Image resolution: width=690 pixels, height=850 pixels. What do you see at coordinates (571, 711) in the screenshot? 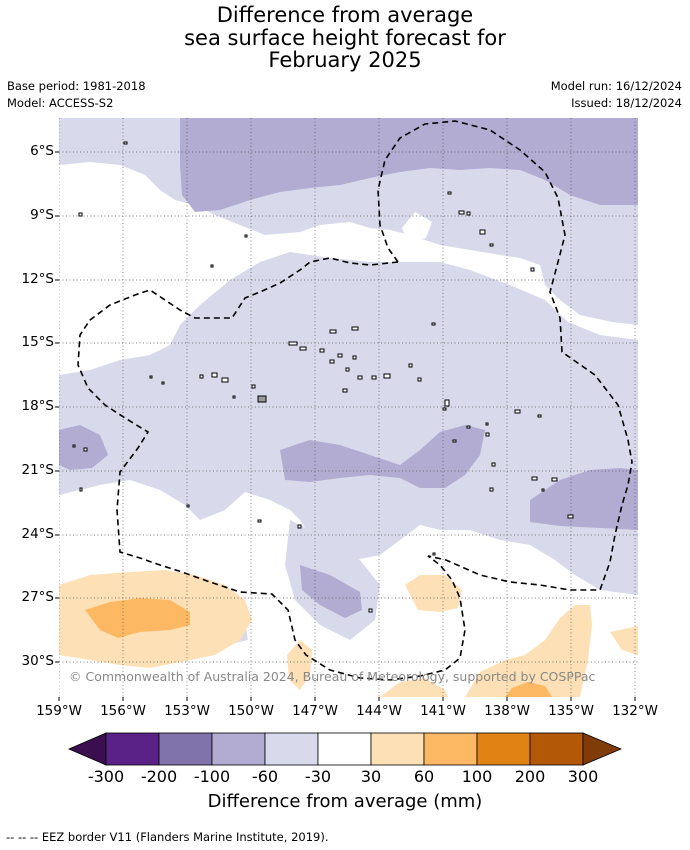
I see `lon-label-135w: 135°W` at bounding box center [571, 711].